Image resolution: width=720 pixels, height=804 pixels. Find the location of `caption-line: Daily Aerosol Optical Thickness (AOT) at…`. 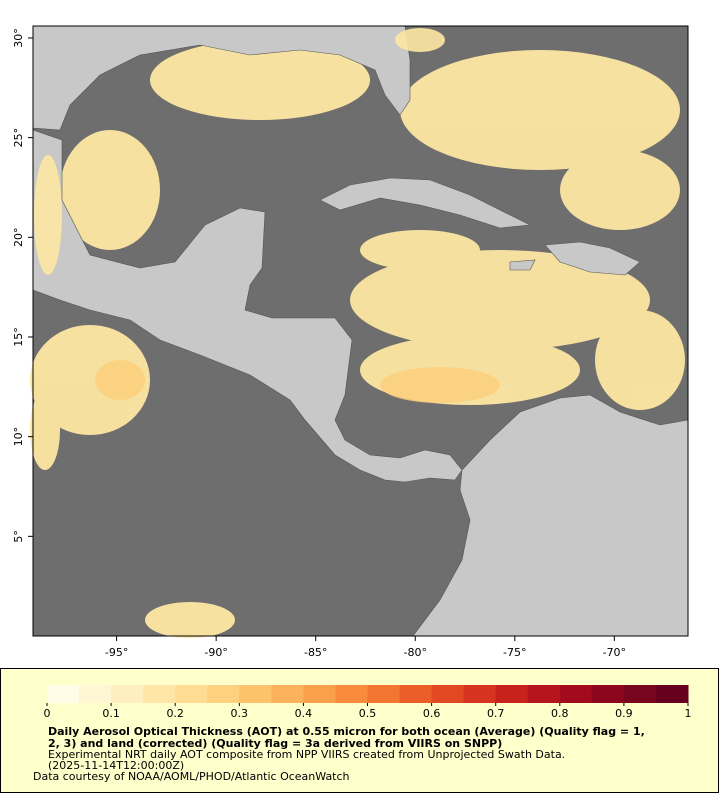

caption-line: Daily Aerosol Optical Thickness (AOT) at… is located at coordinates (346, 731).